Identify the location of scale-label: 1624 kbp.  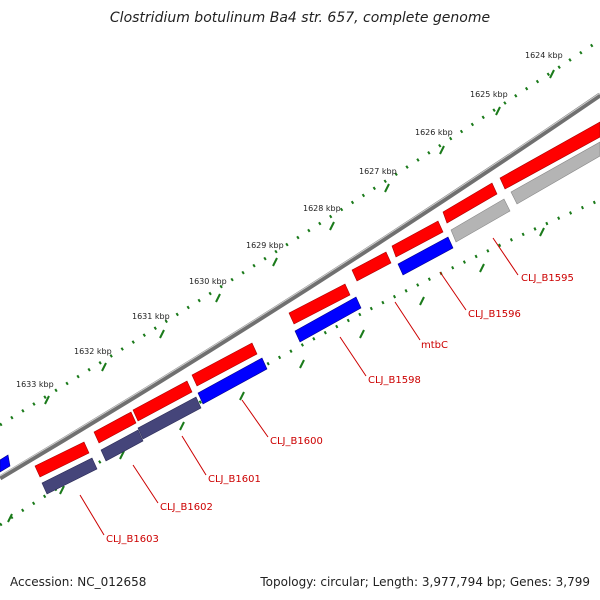
(544, 55).